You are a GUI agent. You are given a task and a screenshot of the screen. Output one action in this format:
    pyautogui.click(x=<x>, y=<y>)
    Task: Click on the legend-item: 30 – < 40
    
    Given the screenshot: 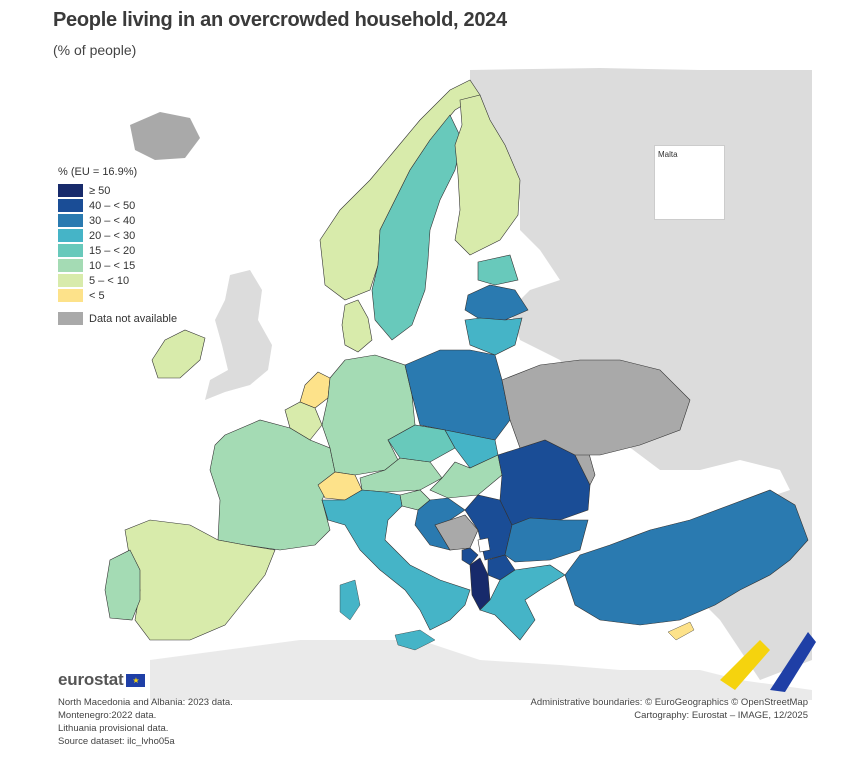 What is the action you would take?
    pyautogui.click(x=117, y=220)
    